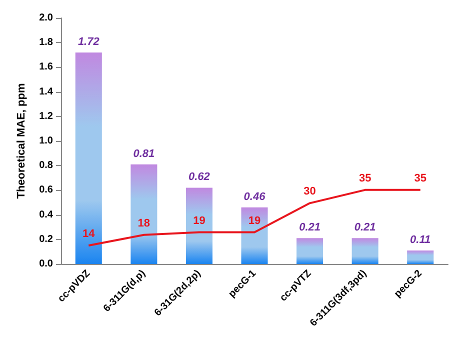 The width and height of the screenshot is (474, 358). I want to click on y-tick-label: 1.4, so click(46, 92).